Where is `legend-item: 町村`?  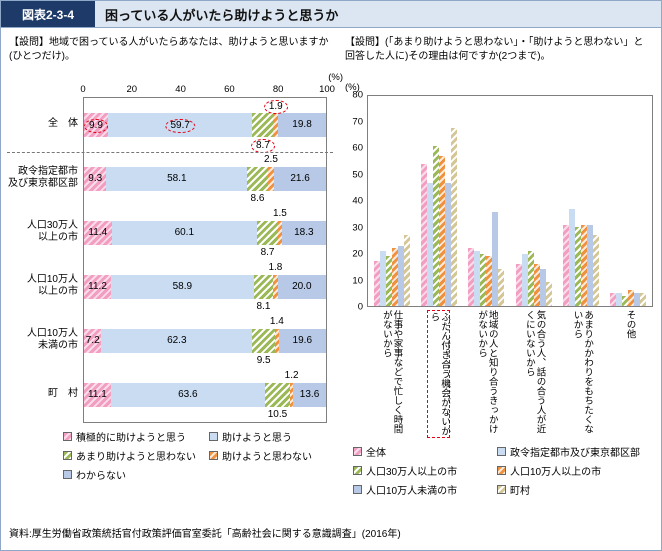 legend-item: 町村 is located at coordinates (575, 489).